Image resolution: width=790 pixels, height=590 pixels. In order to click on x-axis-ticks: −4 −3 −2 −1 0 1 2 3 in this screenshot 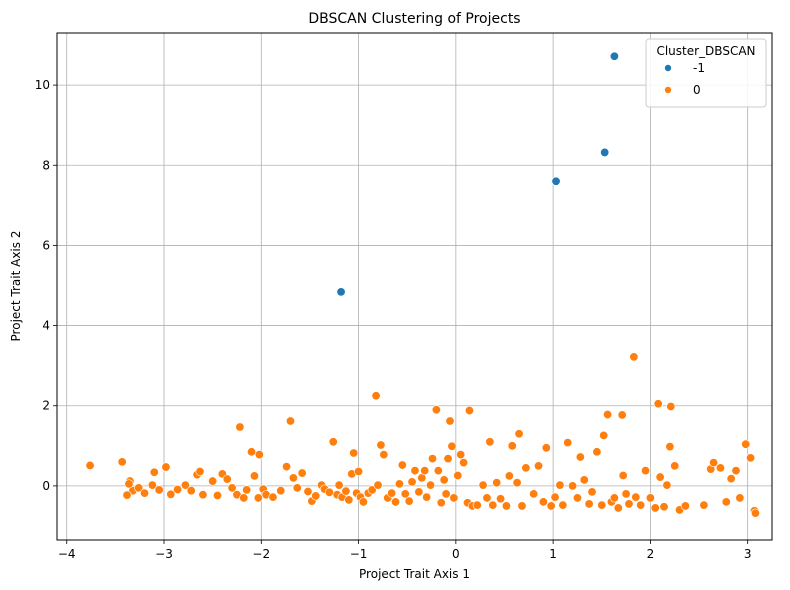, I will do `click(405, 550)`.